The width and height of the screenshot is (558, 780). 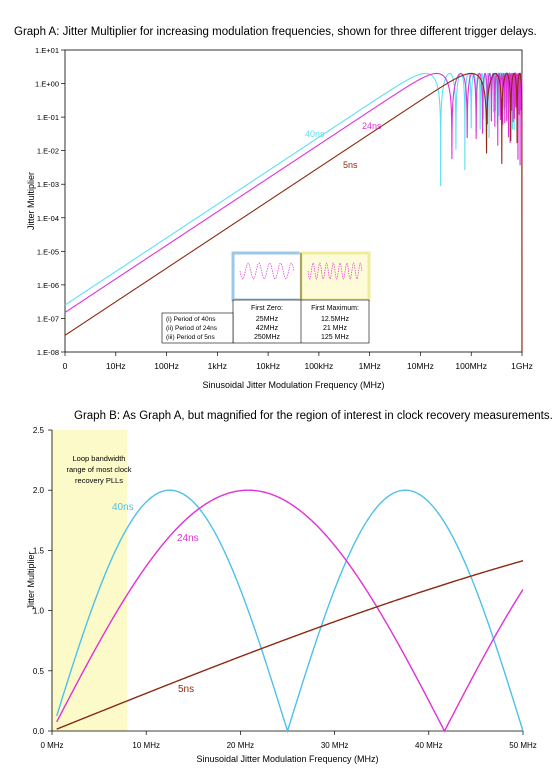 I want to click on inset-row-label: (iii) Period of 5ns, so click(x=191, y=337).